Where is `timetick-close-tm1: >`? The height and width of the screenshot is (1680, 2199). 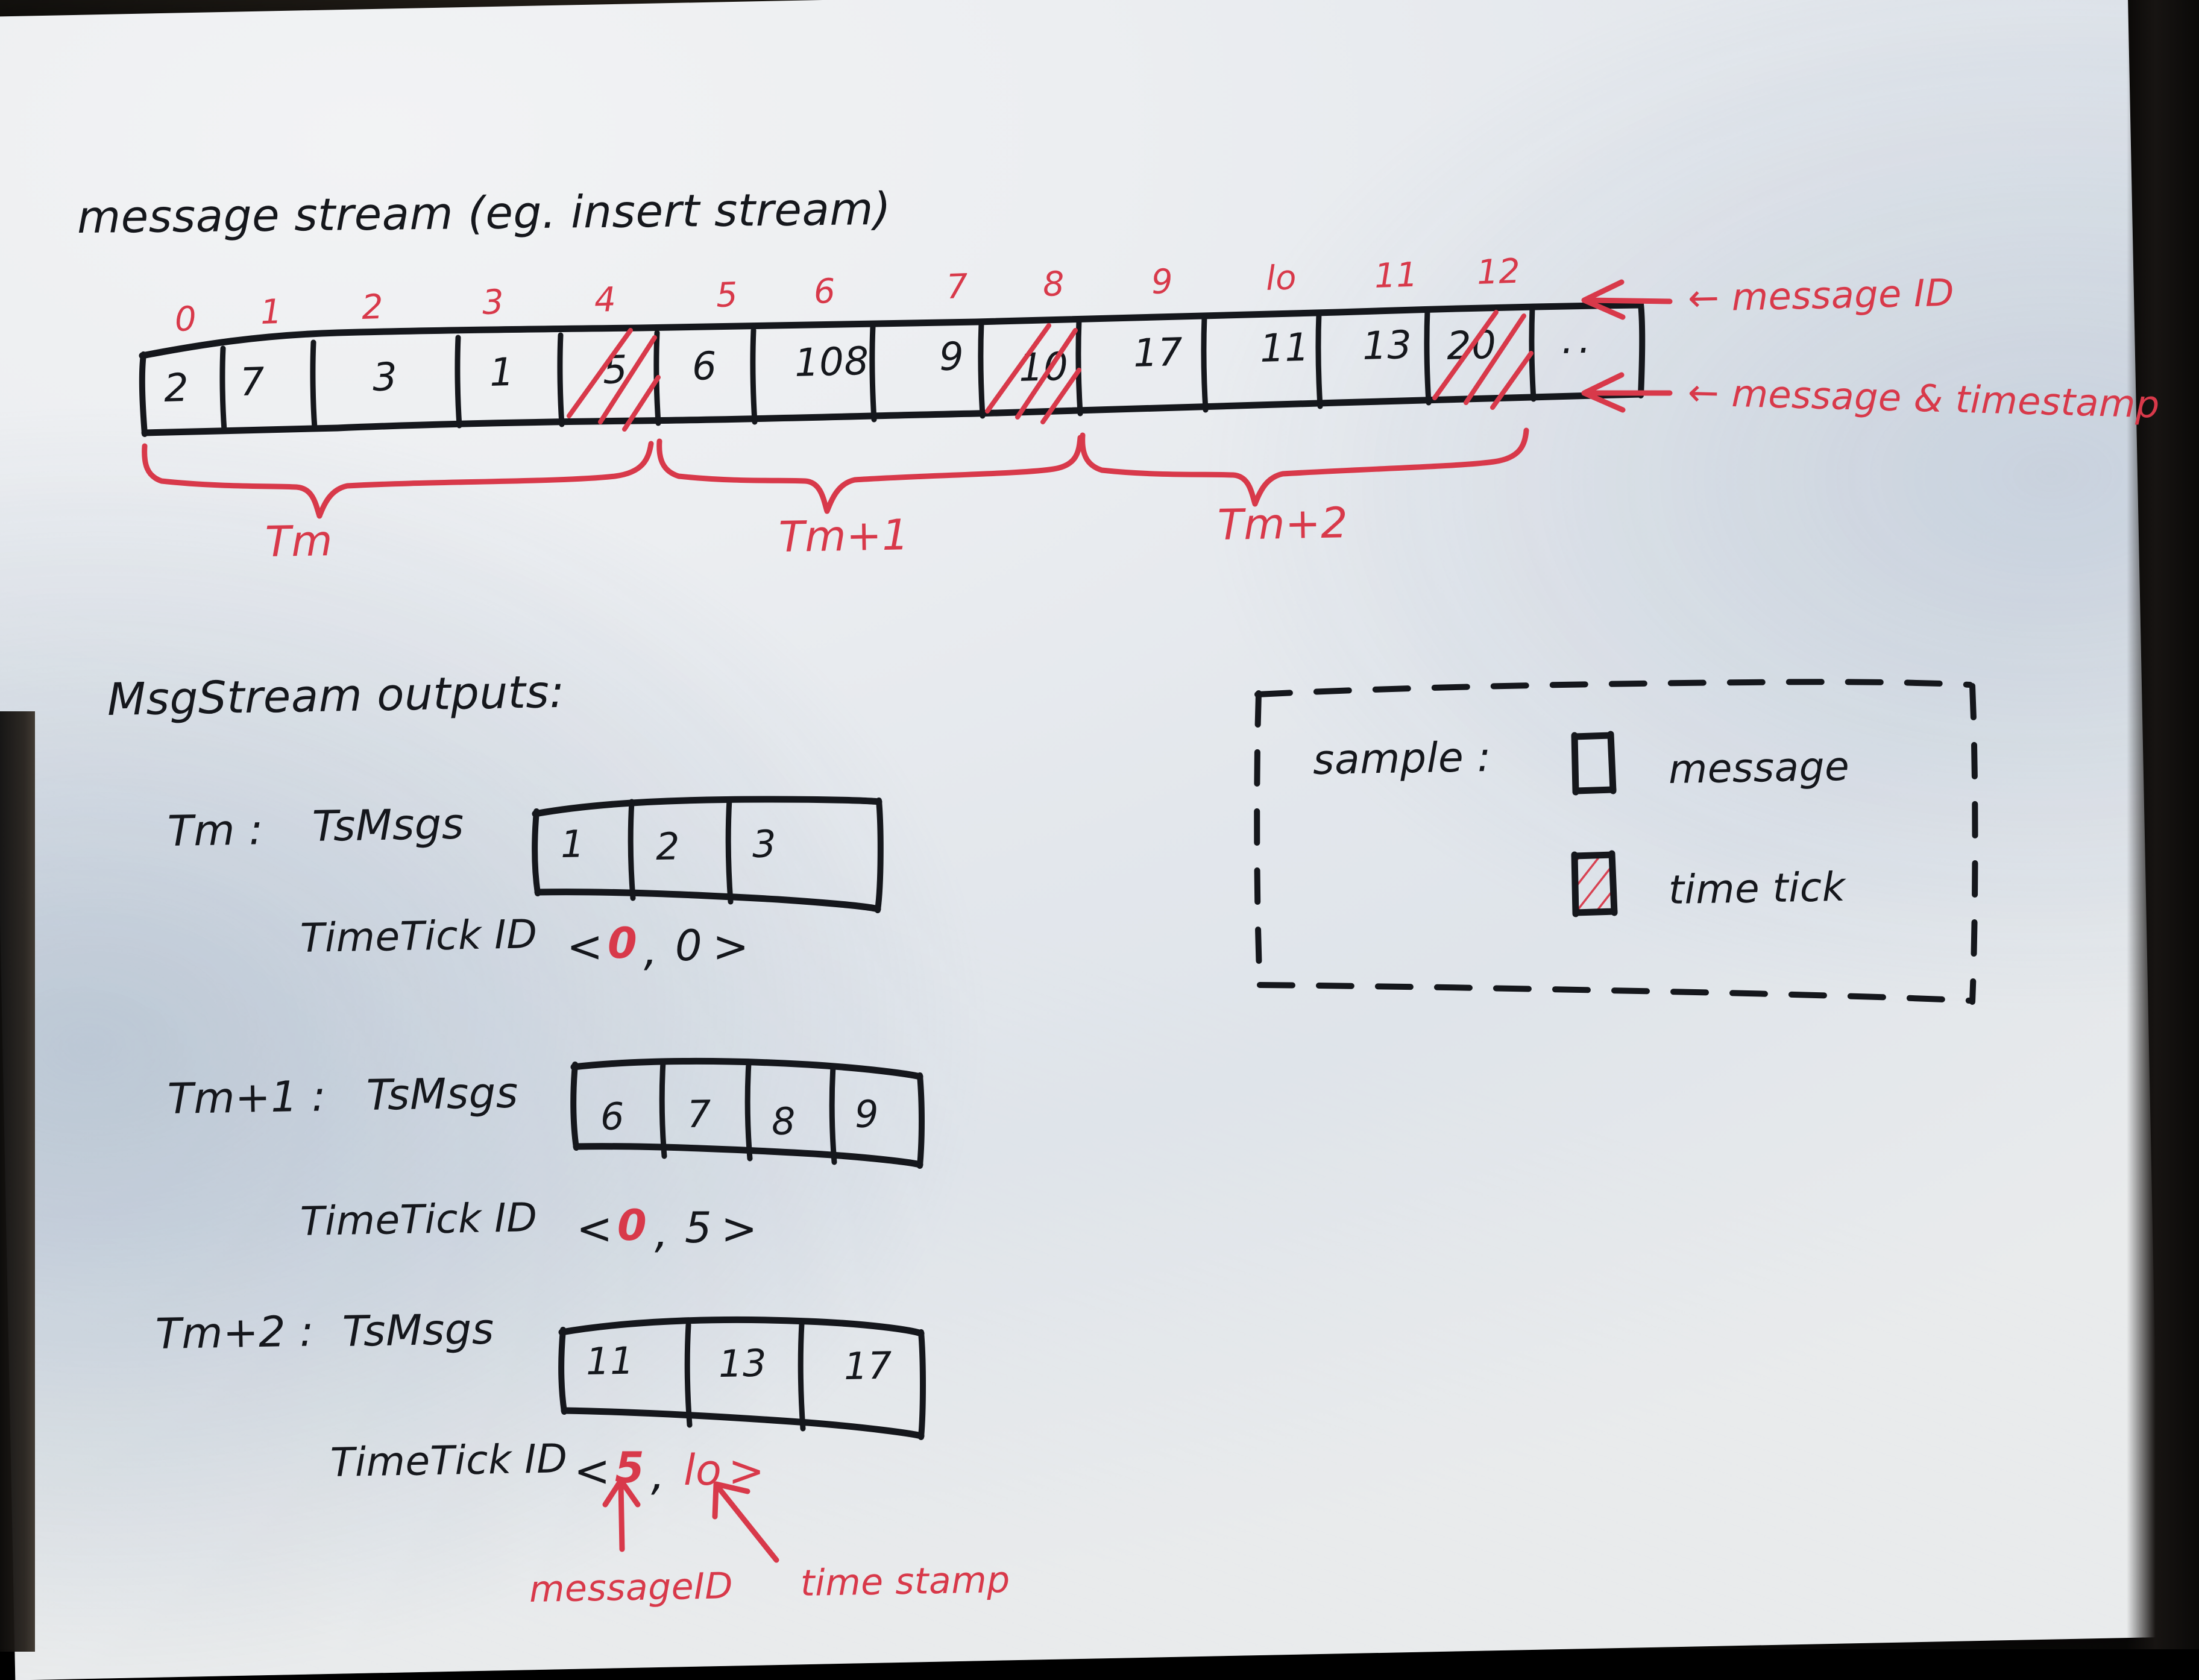
timetick-close-tm1: > is located at coordinates (739, 1228).